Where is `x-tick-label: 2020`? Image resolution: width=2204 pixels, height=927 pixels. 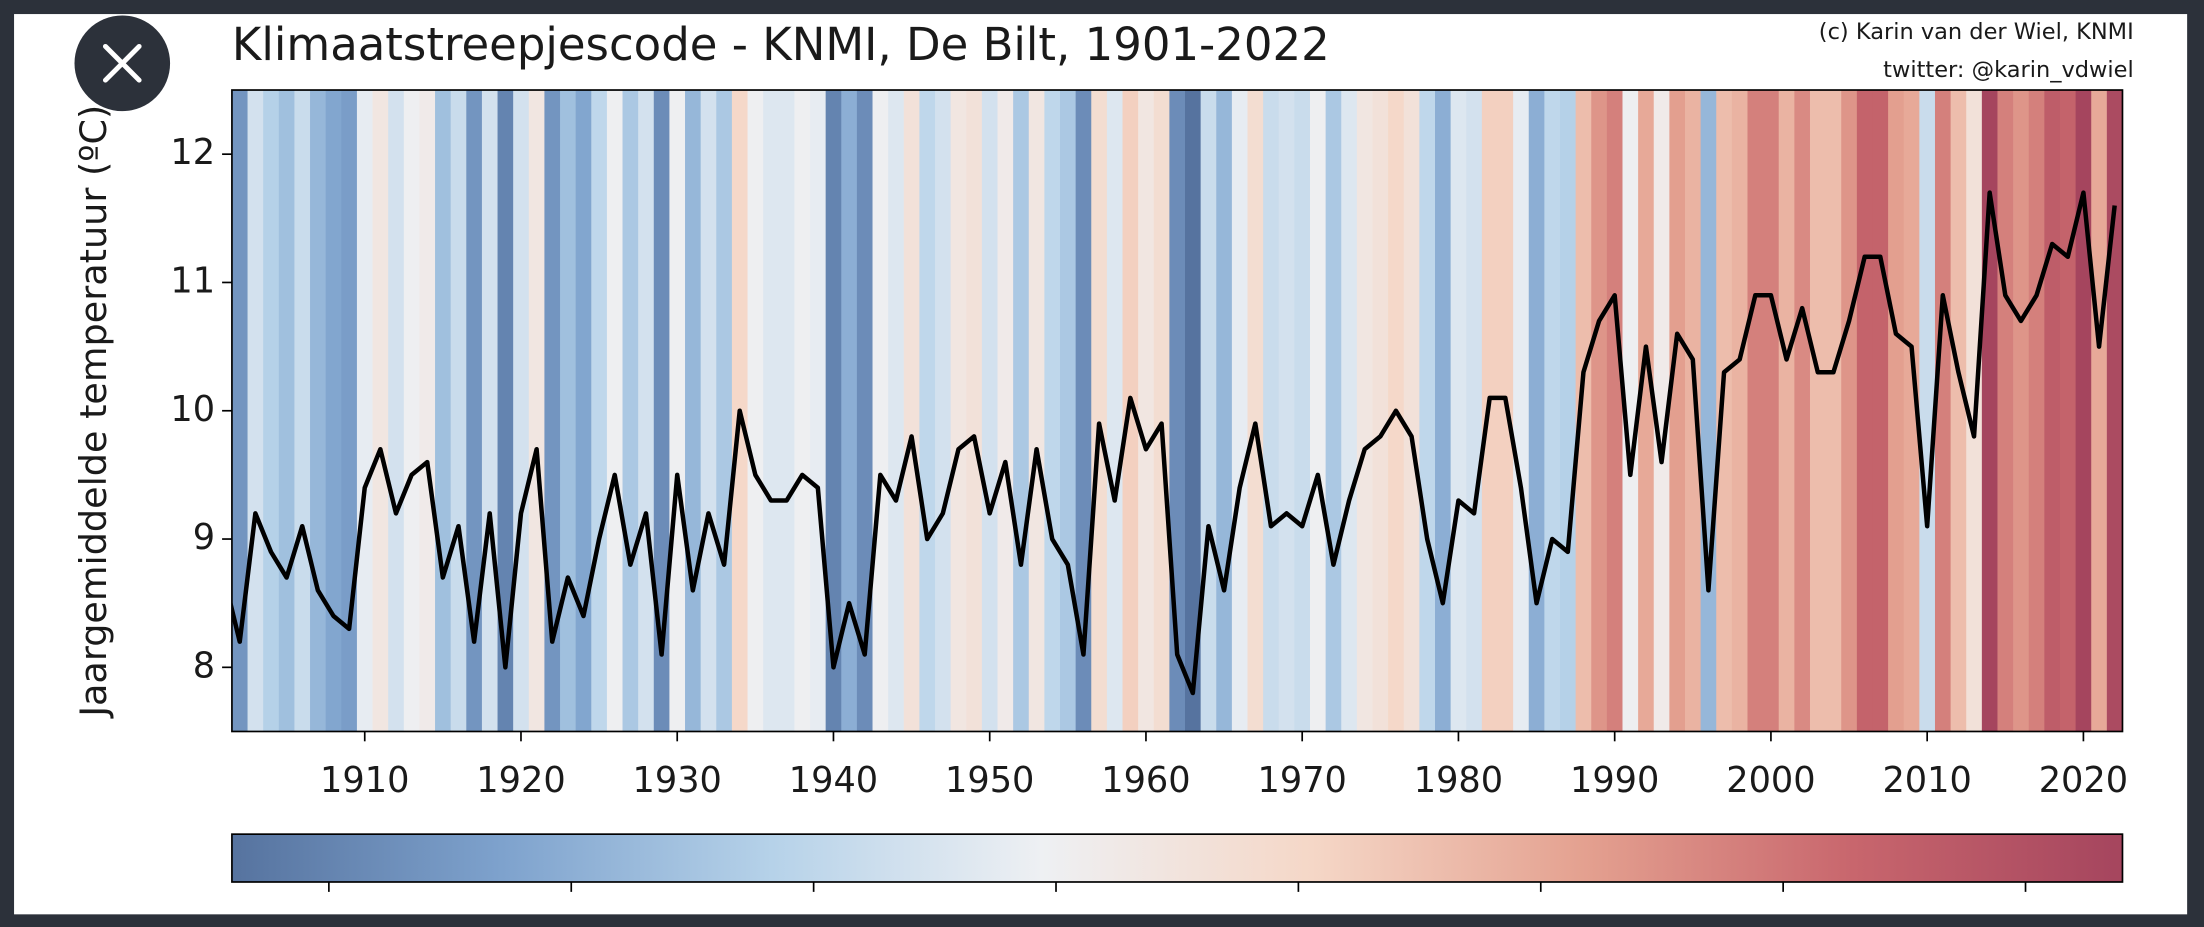
x-tick-label: 2020 is located at coordinates (2083, 780).